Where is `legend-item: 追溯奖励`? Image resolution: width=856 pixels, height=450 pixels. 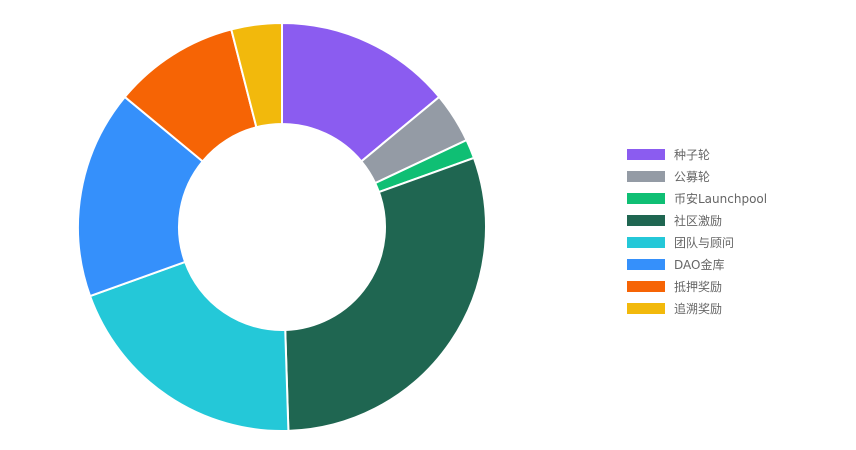 legend-item: 追溯奖励 is located at coordinates (697, 308).